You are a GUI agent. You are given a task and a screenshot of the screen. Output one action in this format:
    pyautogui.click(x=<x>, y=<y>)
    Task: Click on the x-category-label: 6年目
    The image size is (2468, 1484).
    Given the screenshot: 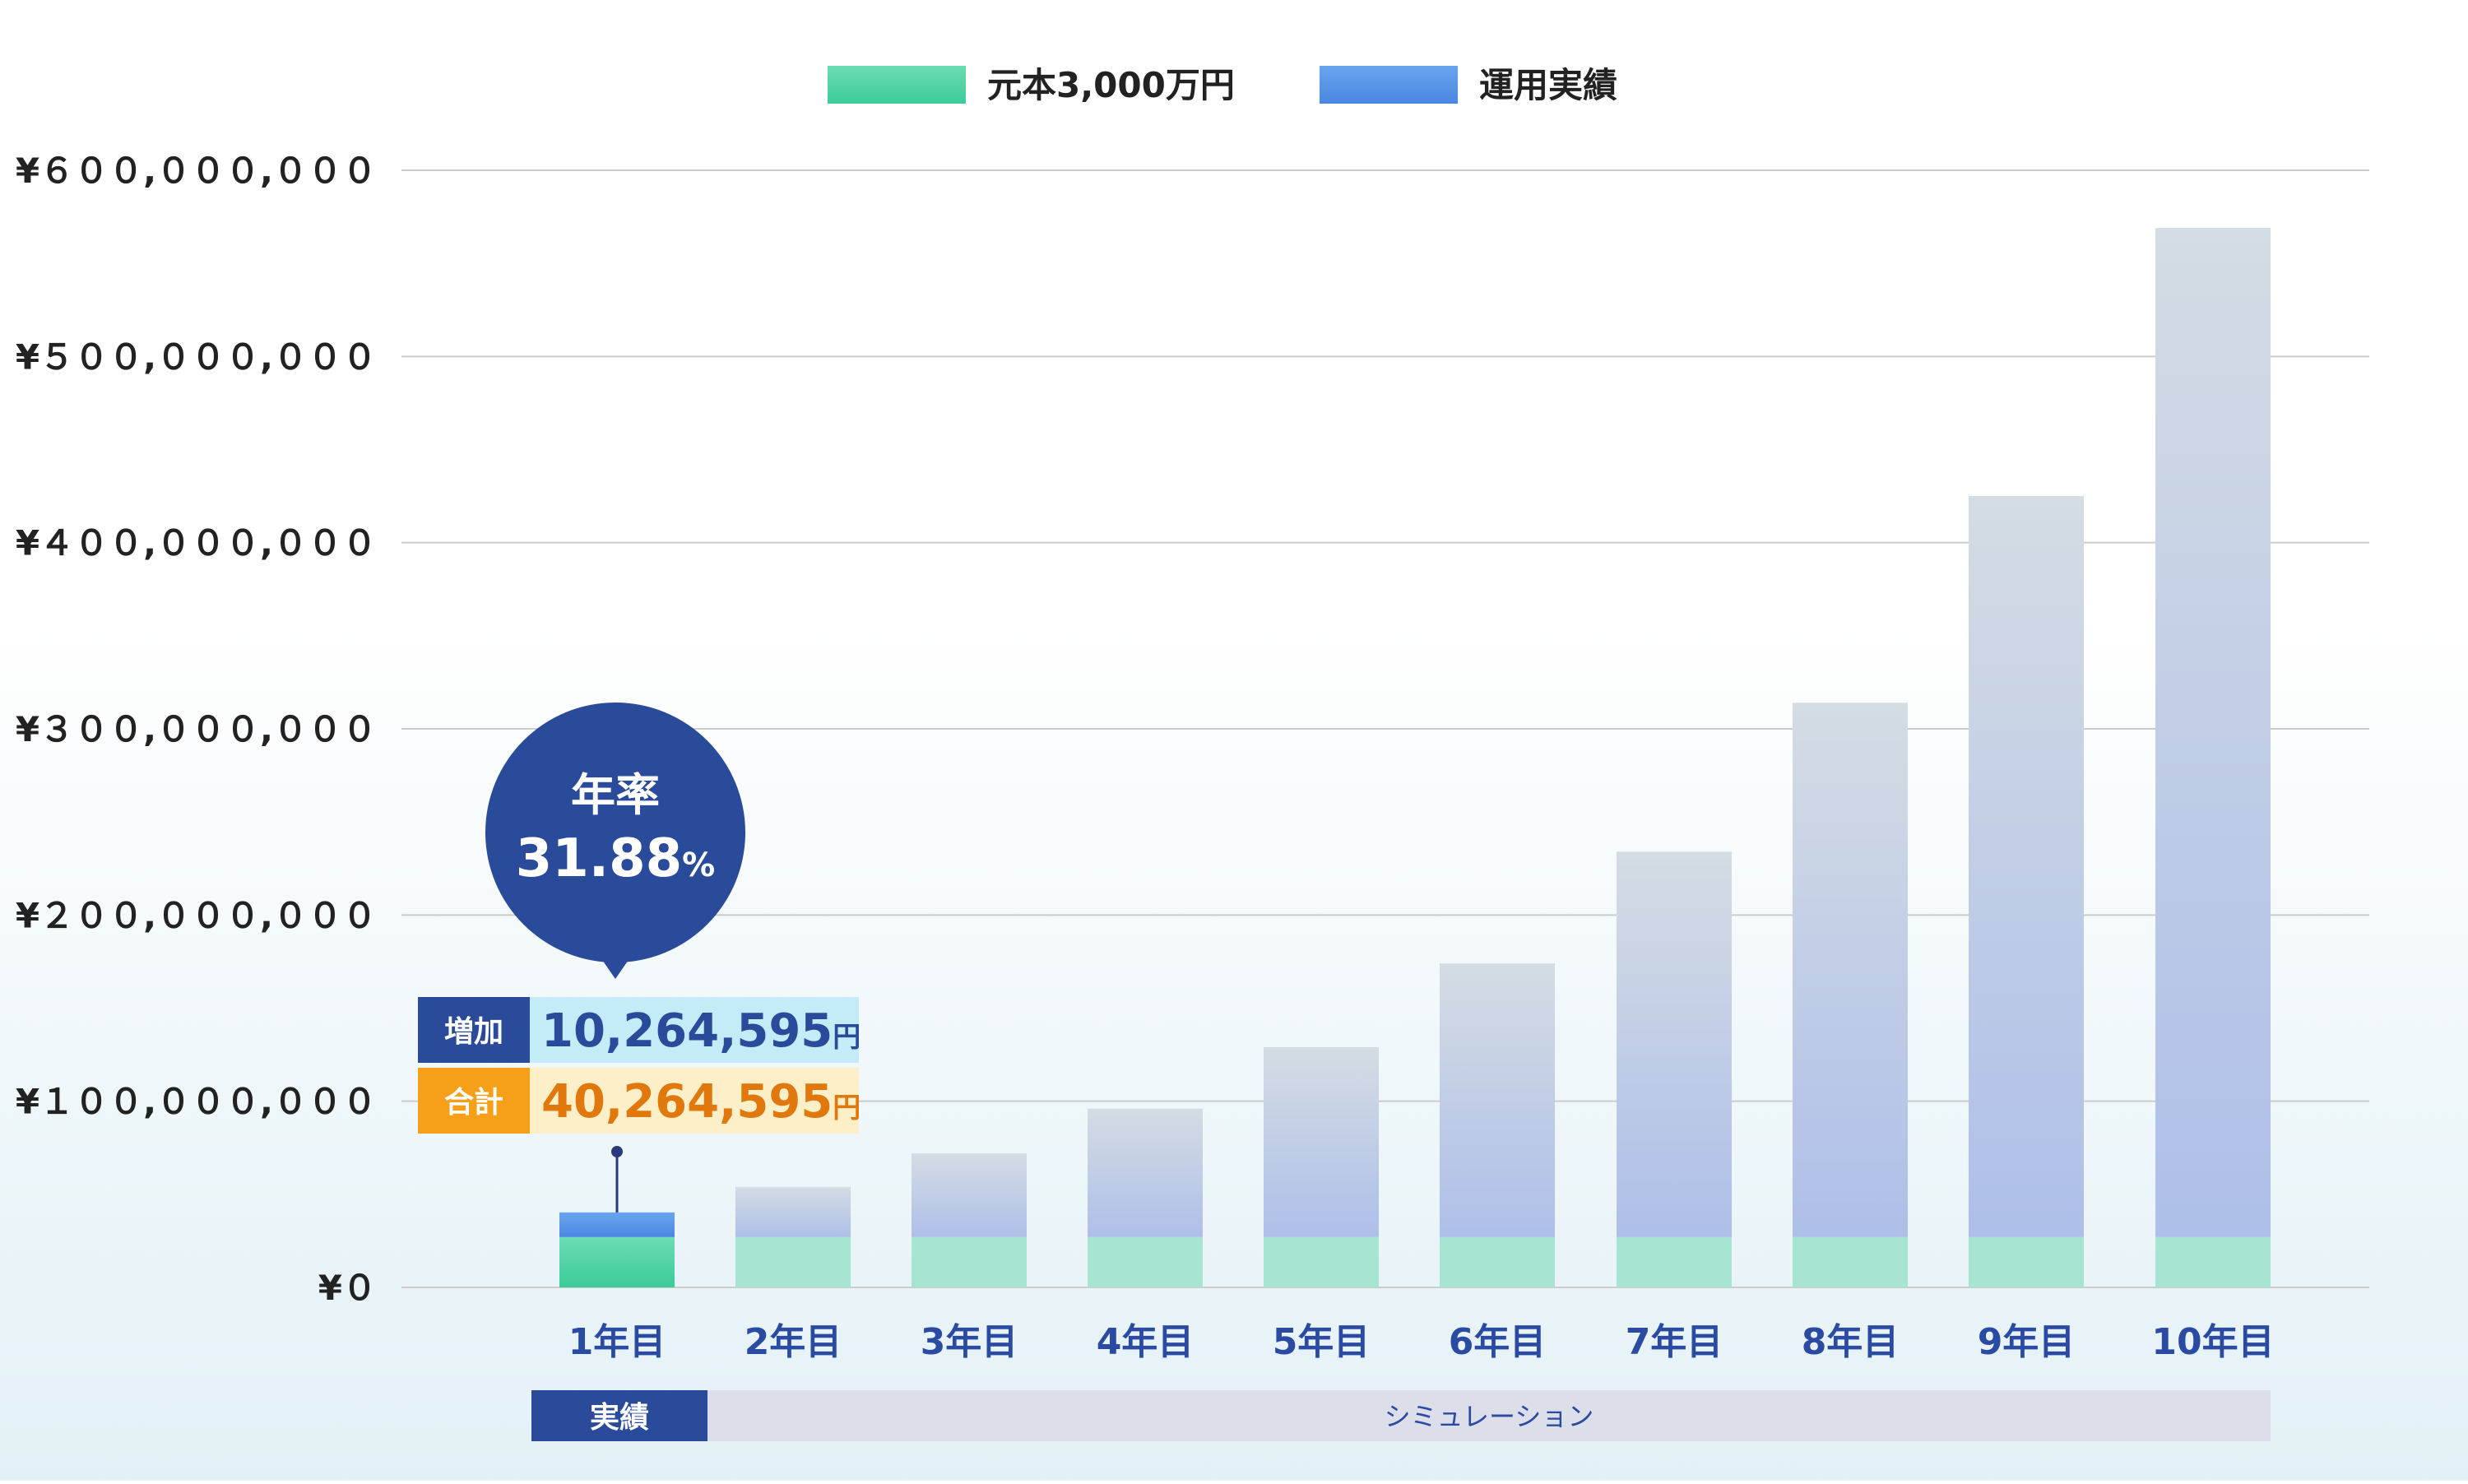 What is the action you would take?
    pyautogui.click(x=1498, y=1342)
    